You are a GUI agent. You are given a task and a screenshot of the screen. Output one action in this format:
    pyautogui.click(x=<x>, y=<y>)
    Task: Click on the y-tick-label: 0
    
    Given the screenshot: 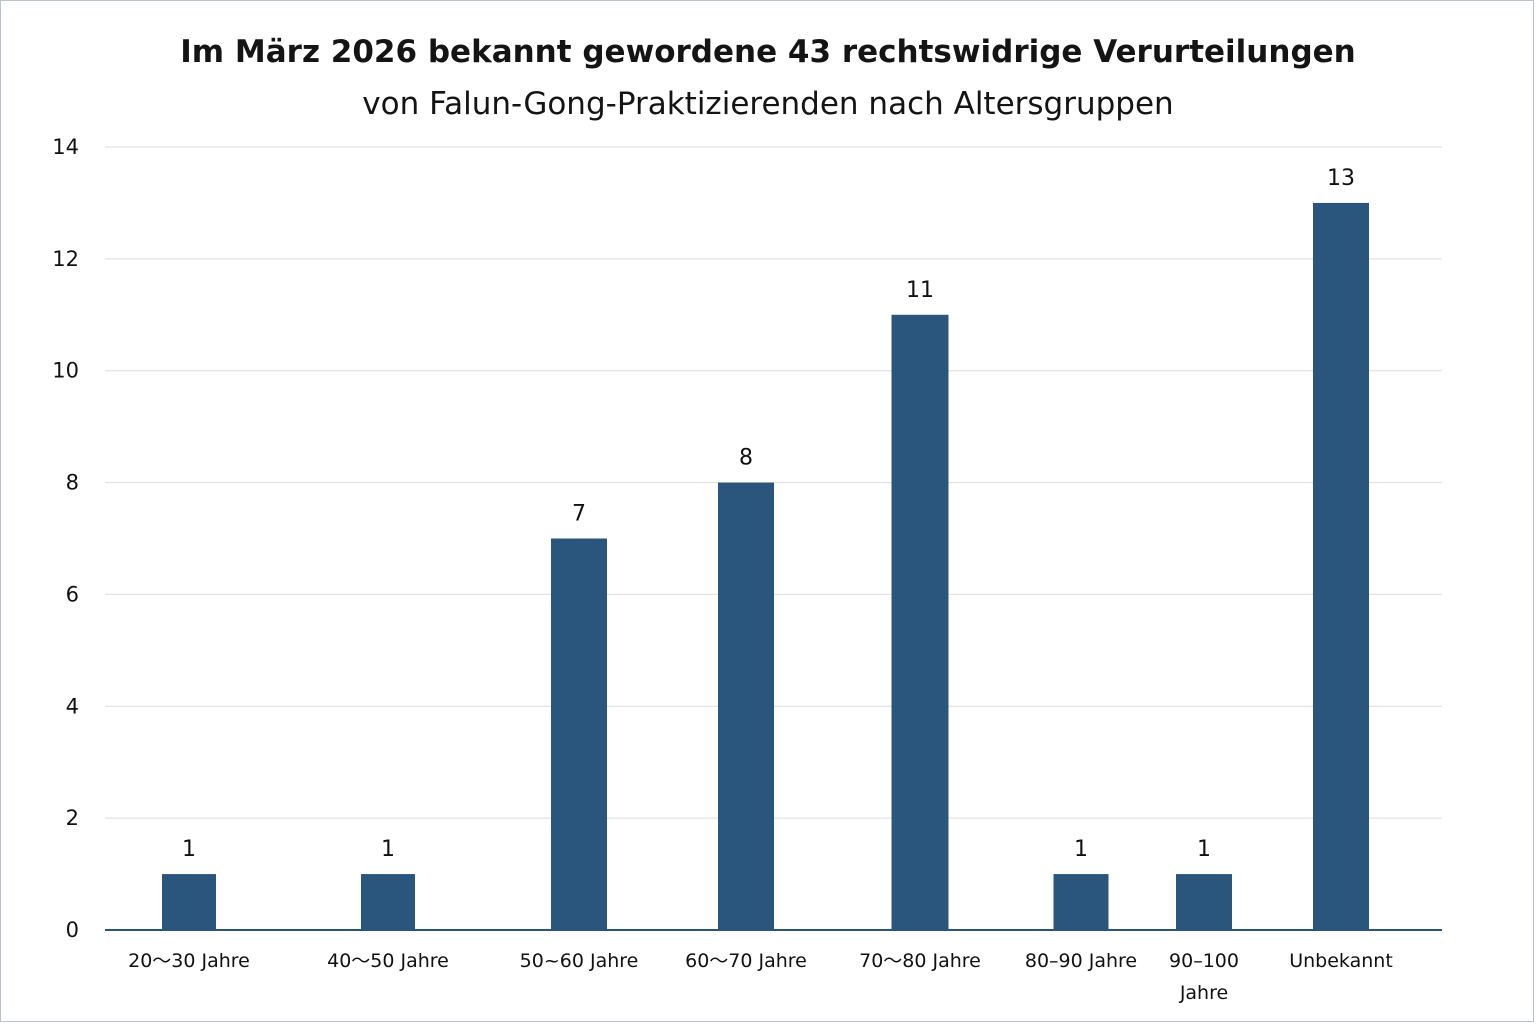 What is the action you would take?
    pyautogui.click(x=72, y=930)
    